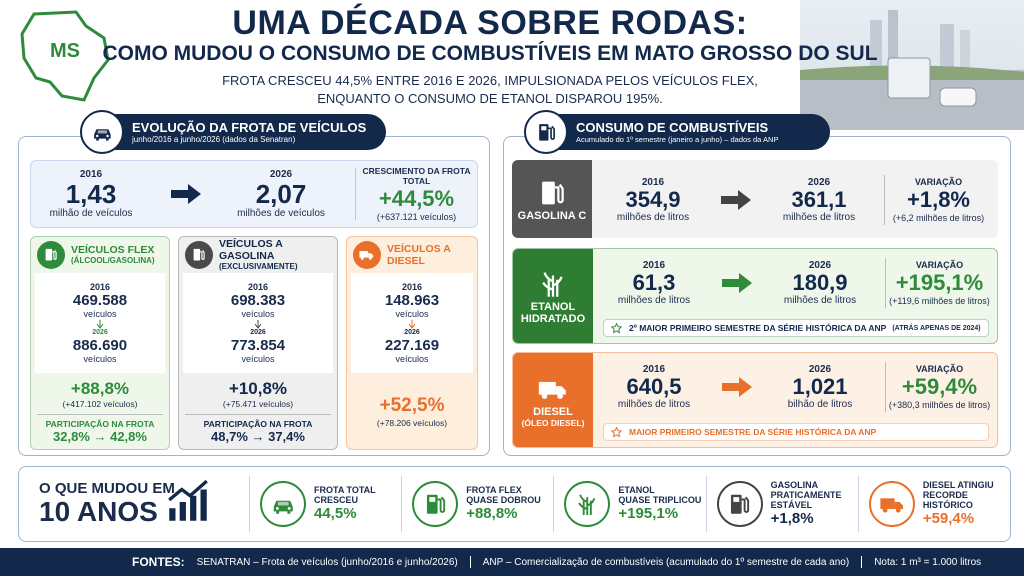  I want to click on value: 640,5, so click(654, 386).